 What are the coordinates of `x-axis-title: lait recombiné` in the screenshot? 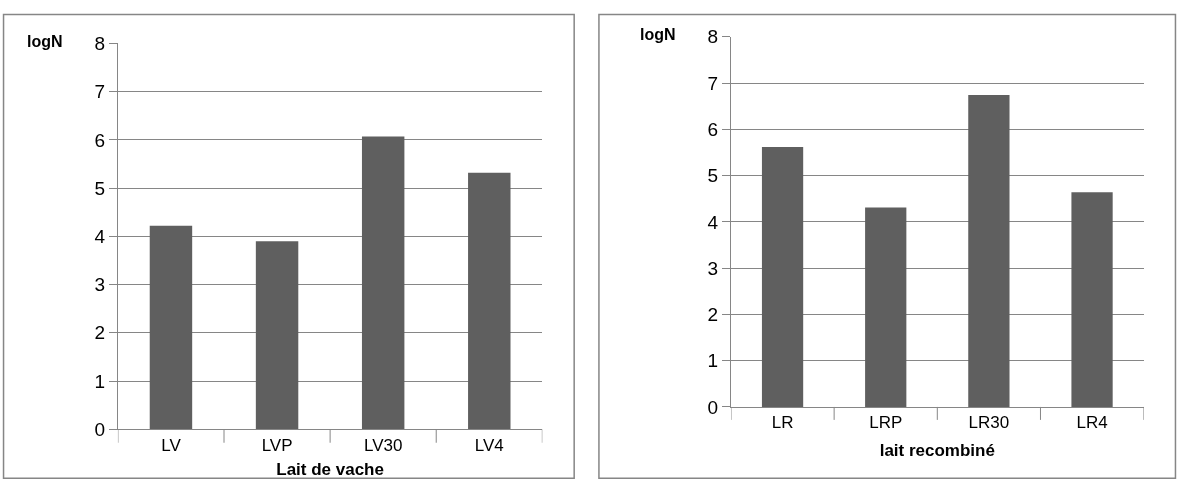 It's located at (937, 450).